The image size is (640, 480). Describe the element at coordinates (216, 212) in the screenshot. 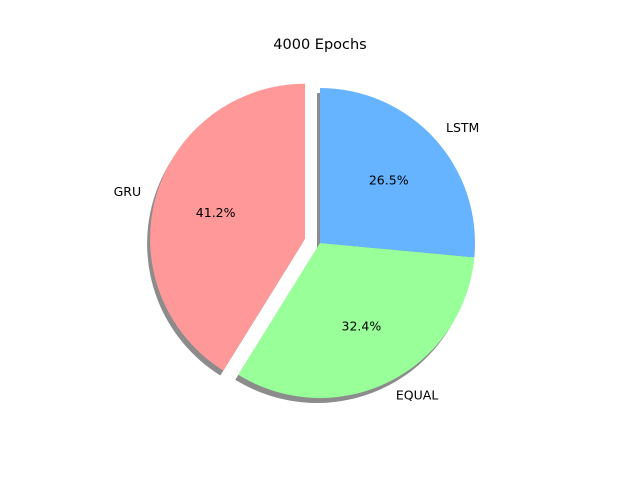

I see `slice-percent-gru: 41.2%` at that location.